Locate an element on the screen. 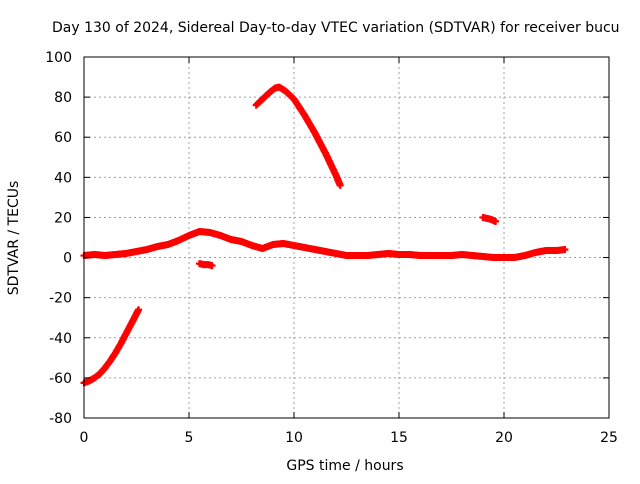 Image resolution: width=640 pixels, height=484 pixels. x-tick-label: 10 is located at coordinates (294, 438).